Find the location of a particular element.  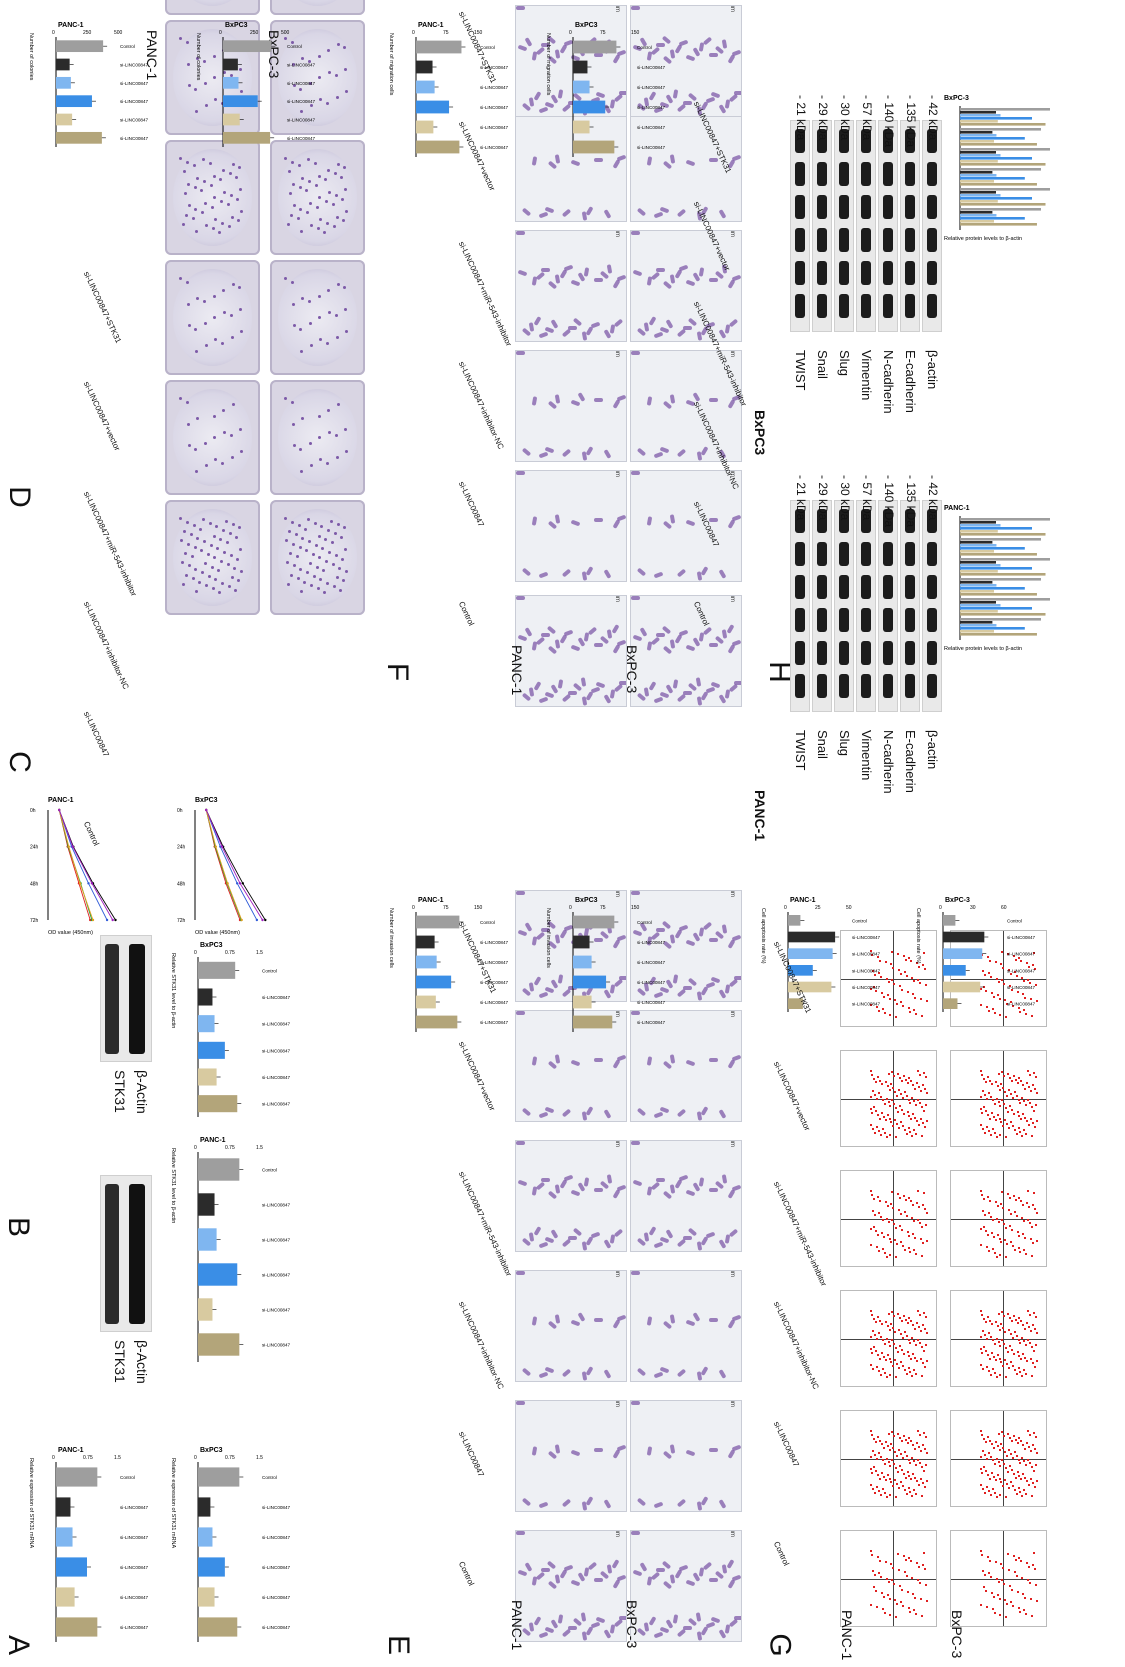

flow-cytometry-plot is located at coordinates (998, 1338).